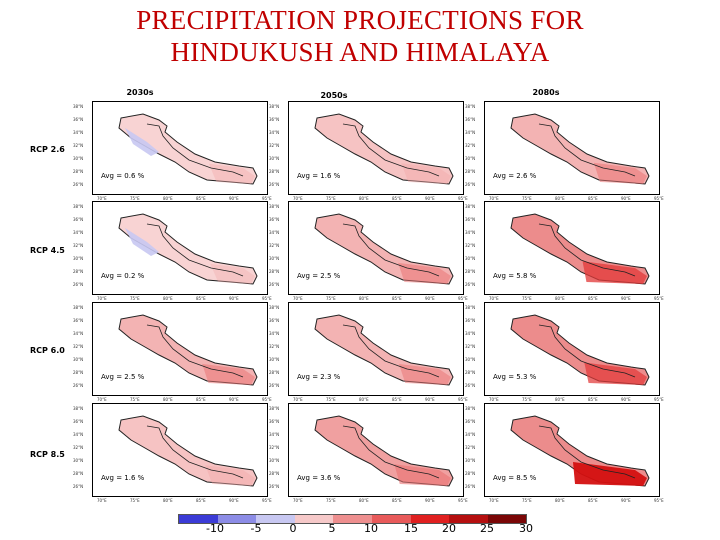 The width and height of the screenshot is (720, 540). I want to click on column-header-2030s: 2030s, so click(140, 92).